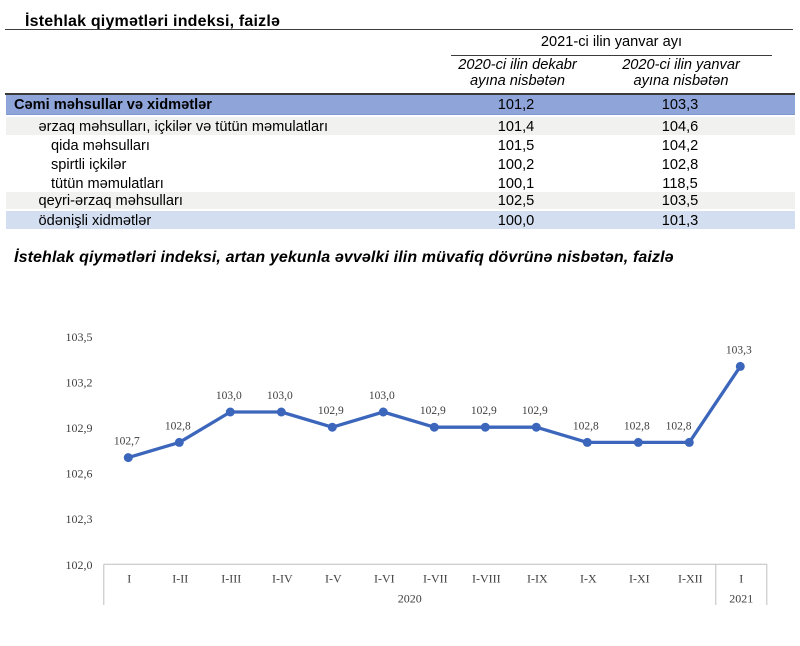 Image resolution: width=800 pixels, height=646 pixels. Describe the element at coordinates (739, 350) in the screenshot. I see `svg-text: 103,3` at that location.